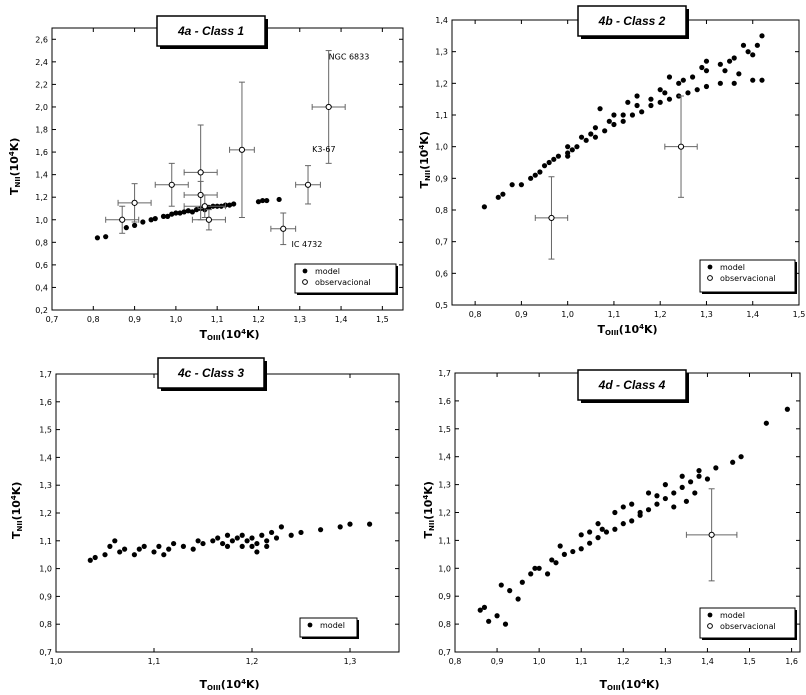 The height and width of the screenshot is (695, 806). I want to click on x-tick-label: 0,8, so click(455, 661).